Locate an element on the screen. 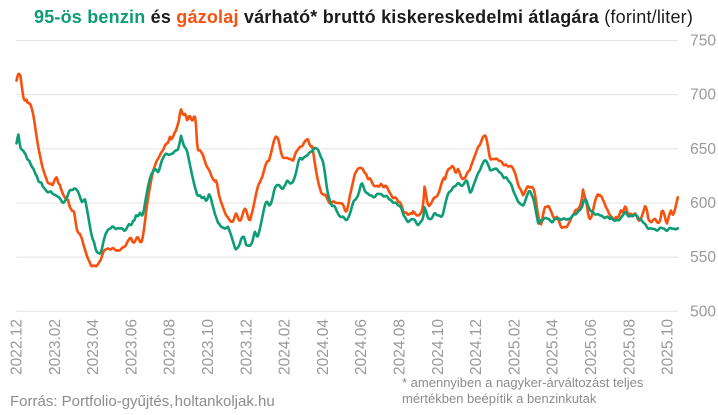 The image size is (718, 415). svg-text: 2025.10 is located at coordinates (668, 347).